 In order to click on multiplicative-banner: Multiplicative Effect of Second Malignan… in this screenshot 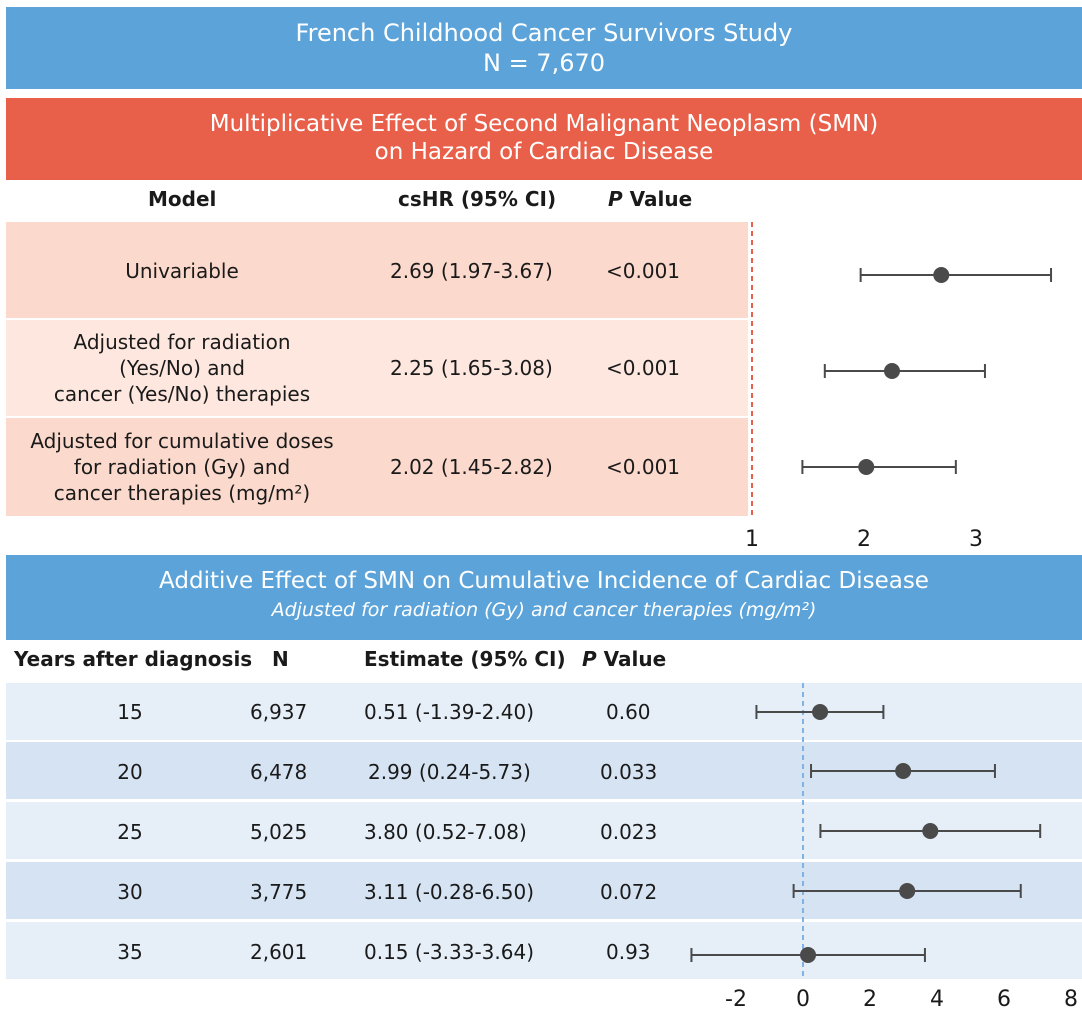, I will do `click(544, 139)`.